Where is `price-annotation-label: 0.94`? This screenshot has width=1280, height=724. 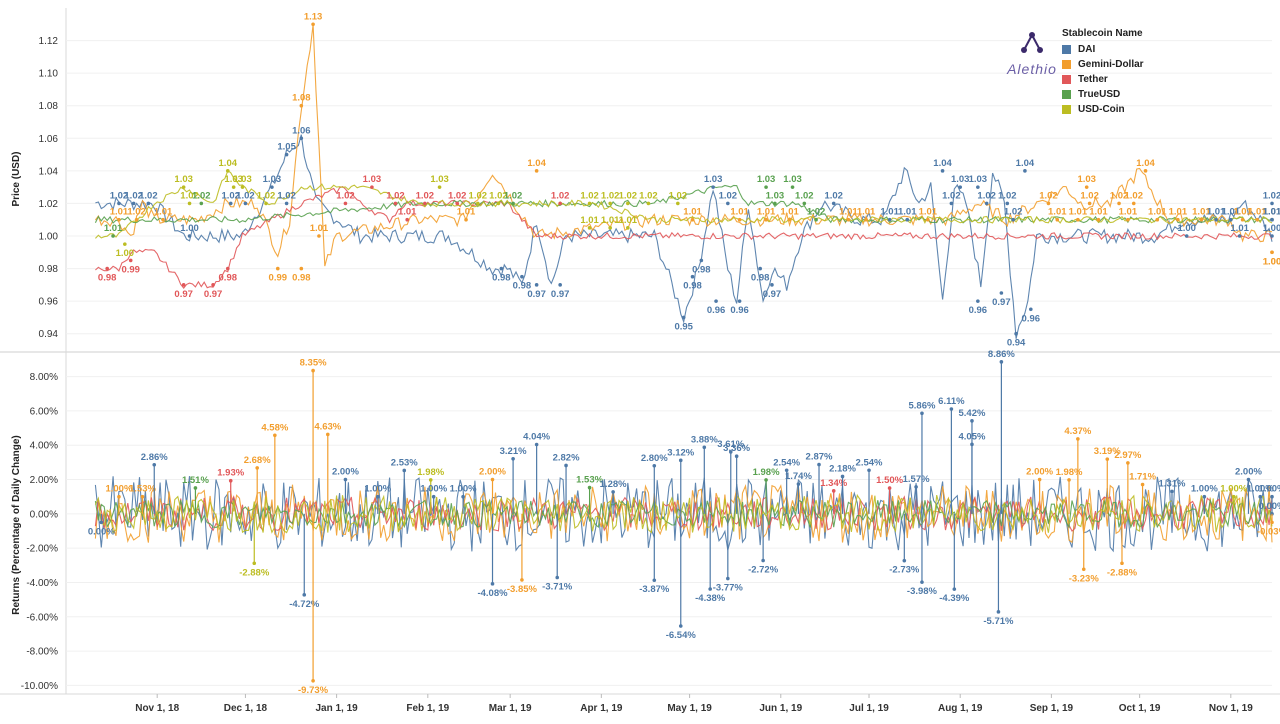 price-annotation-label: 0.94 is located at coordinates (1016, 343).